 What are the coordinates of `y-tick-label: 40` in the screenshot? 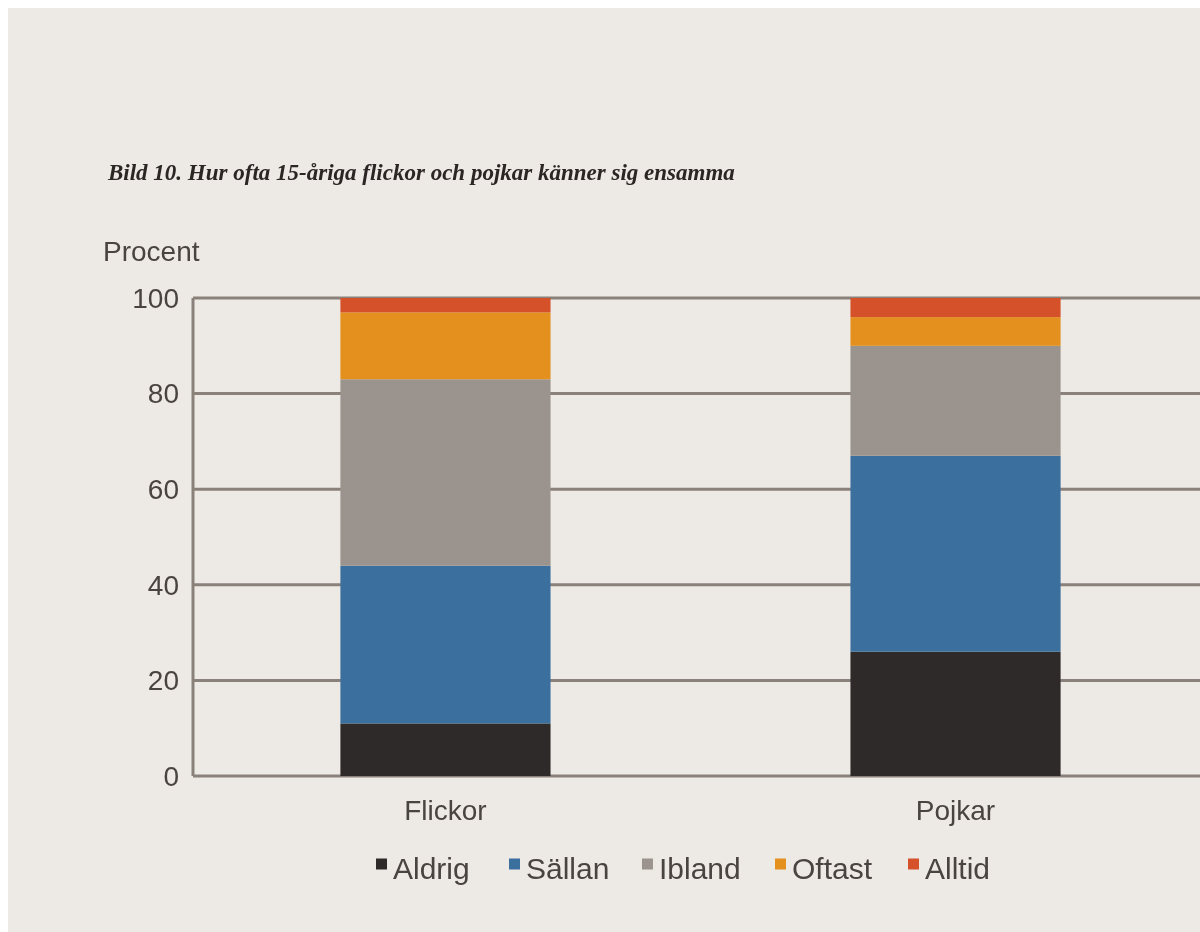 It's located at (163, 585).